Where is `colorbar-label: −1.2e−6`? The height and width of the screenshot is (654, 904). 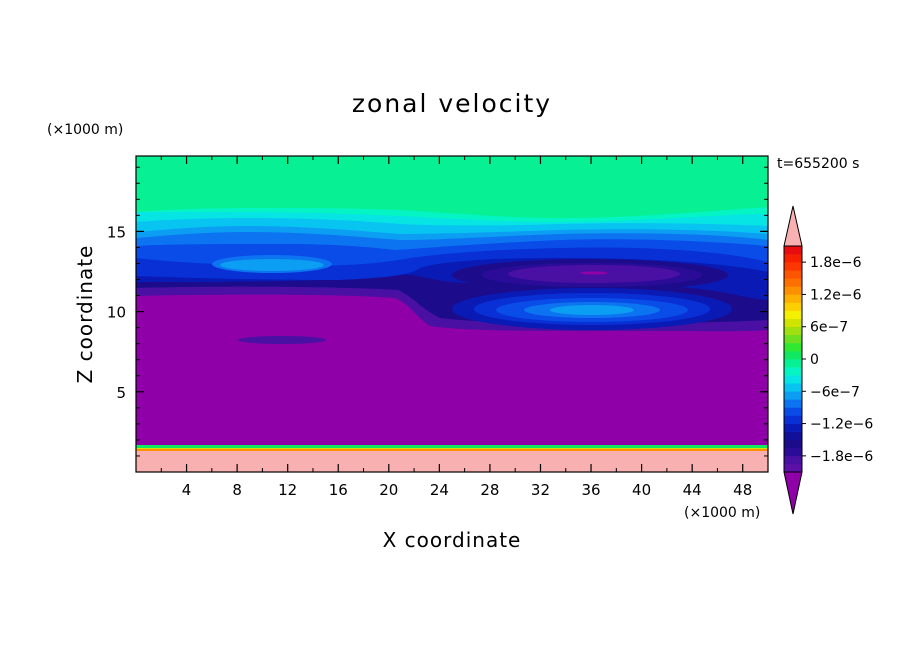
colorbar-label: −1.2e−6 is located at coordinates (841, 425).